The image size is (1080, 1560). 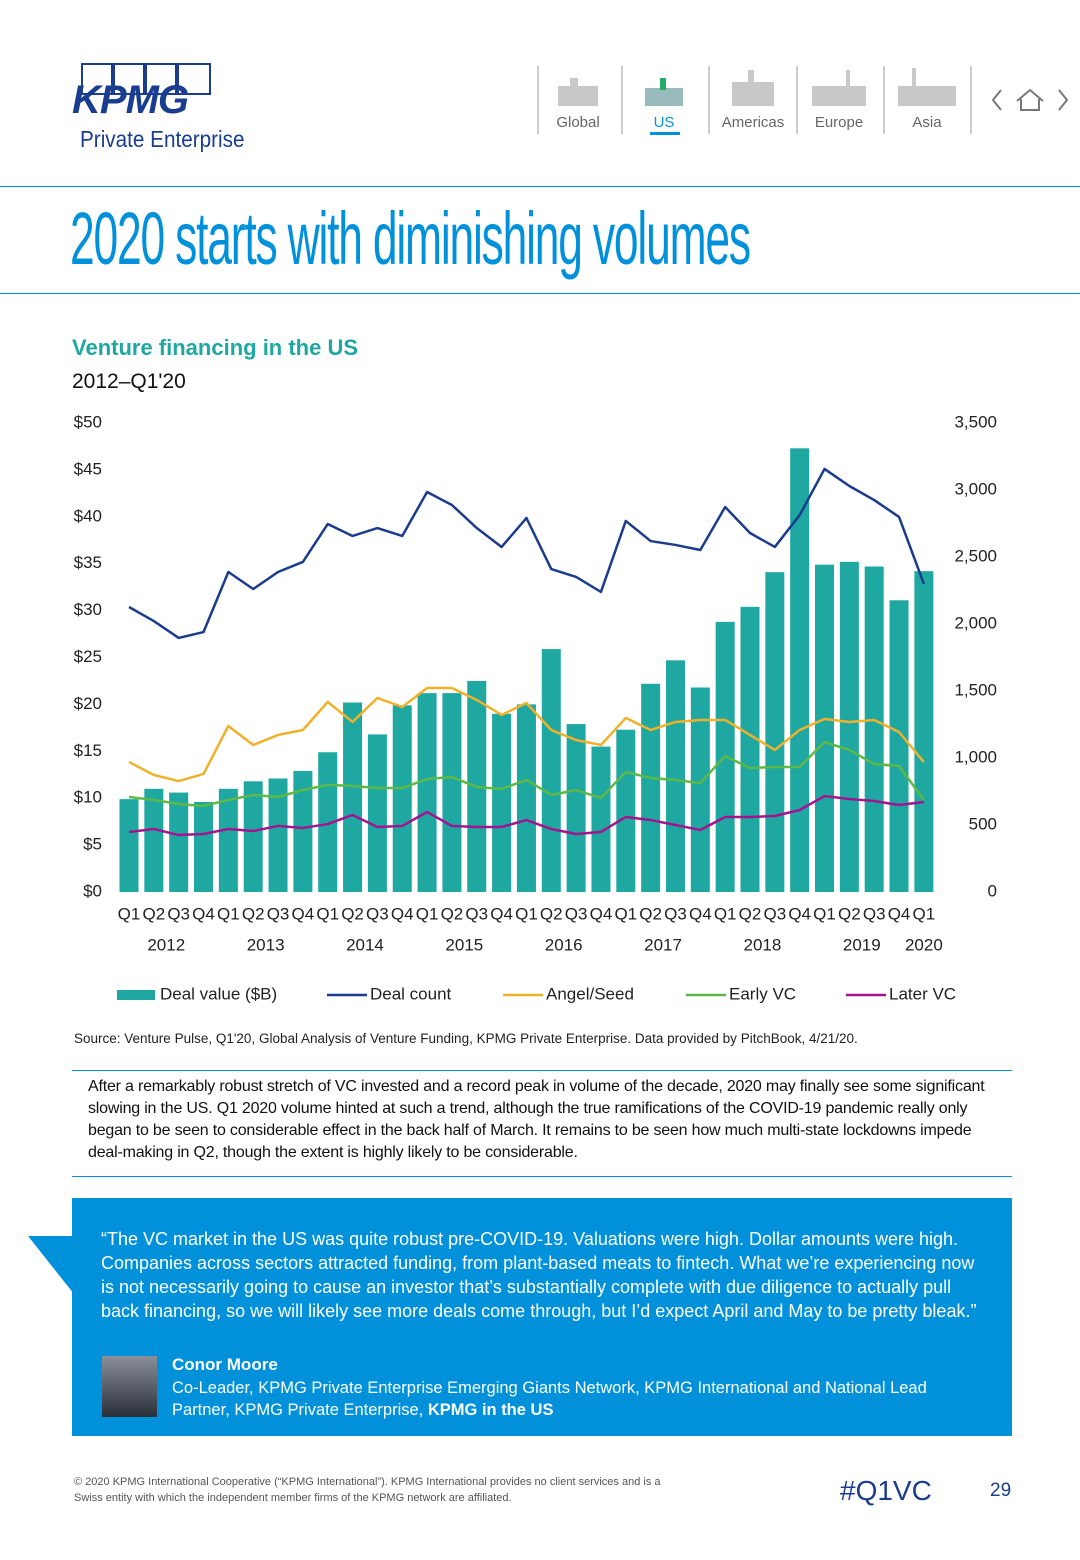 I want to click on y-tick-label: $35, so click(x=88, y=562).